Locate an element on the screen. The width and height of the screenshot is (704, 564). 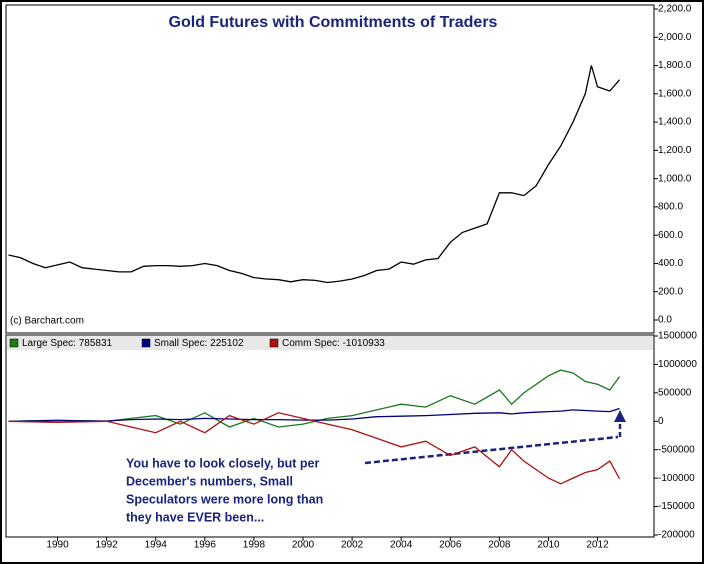
y-tick-label: 800.0 is located at coordinates (670, 207).